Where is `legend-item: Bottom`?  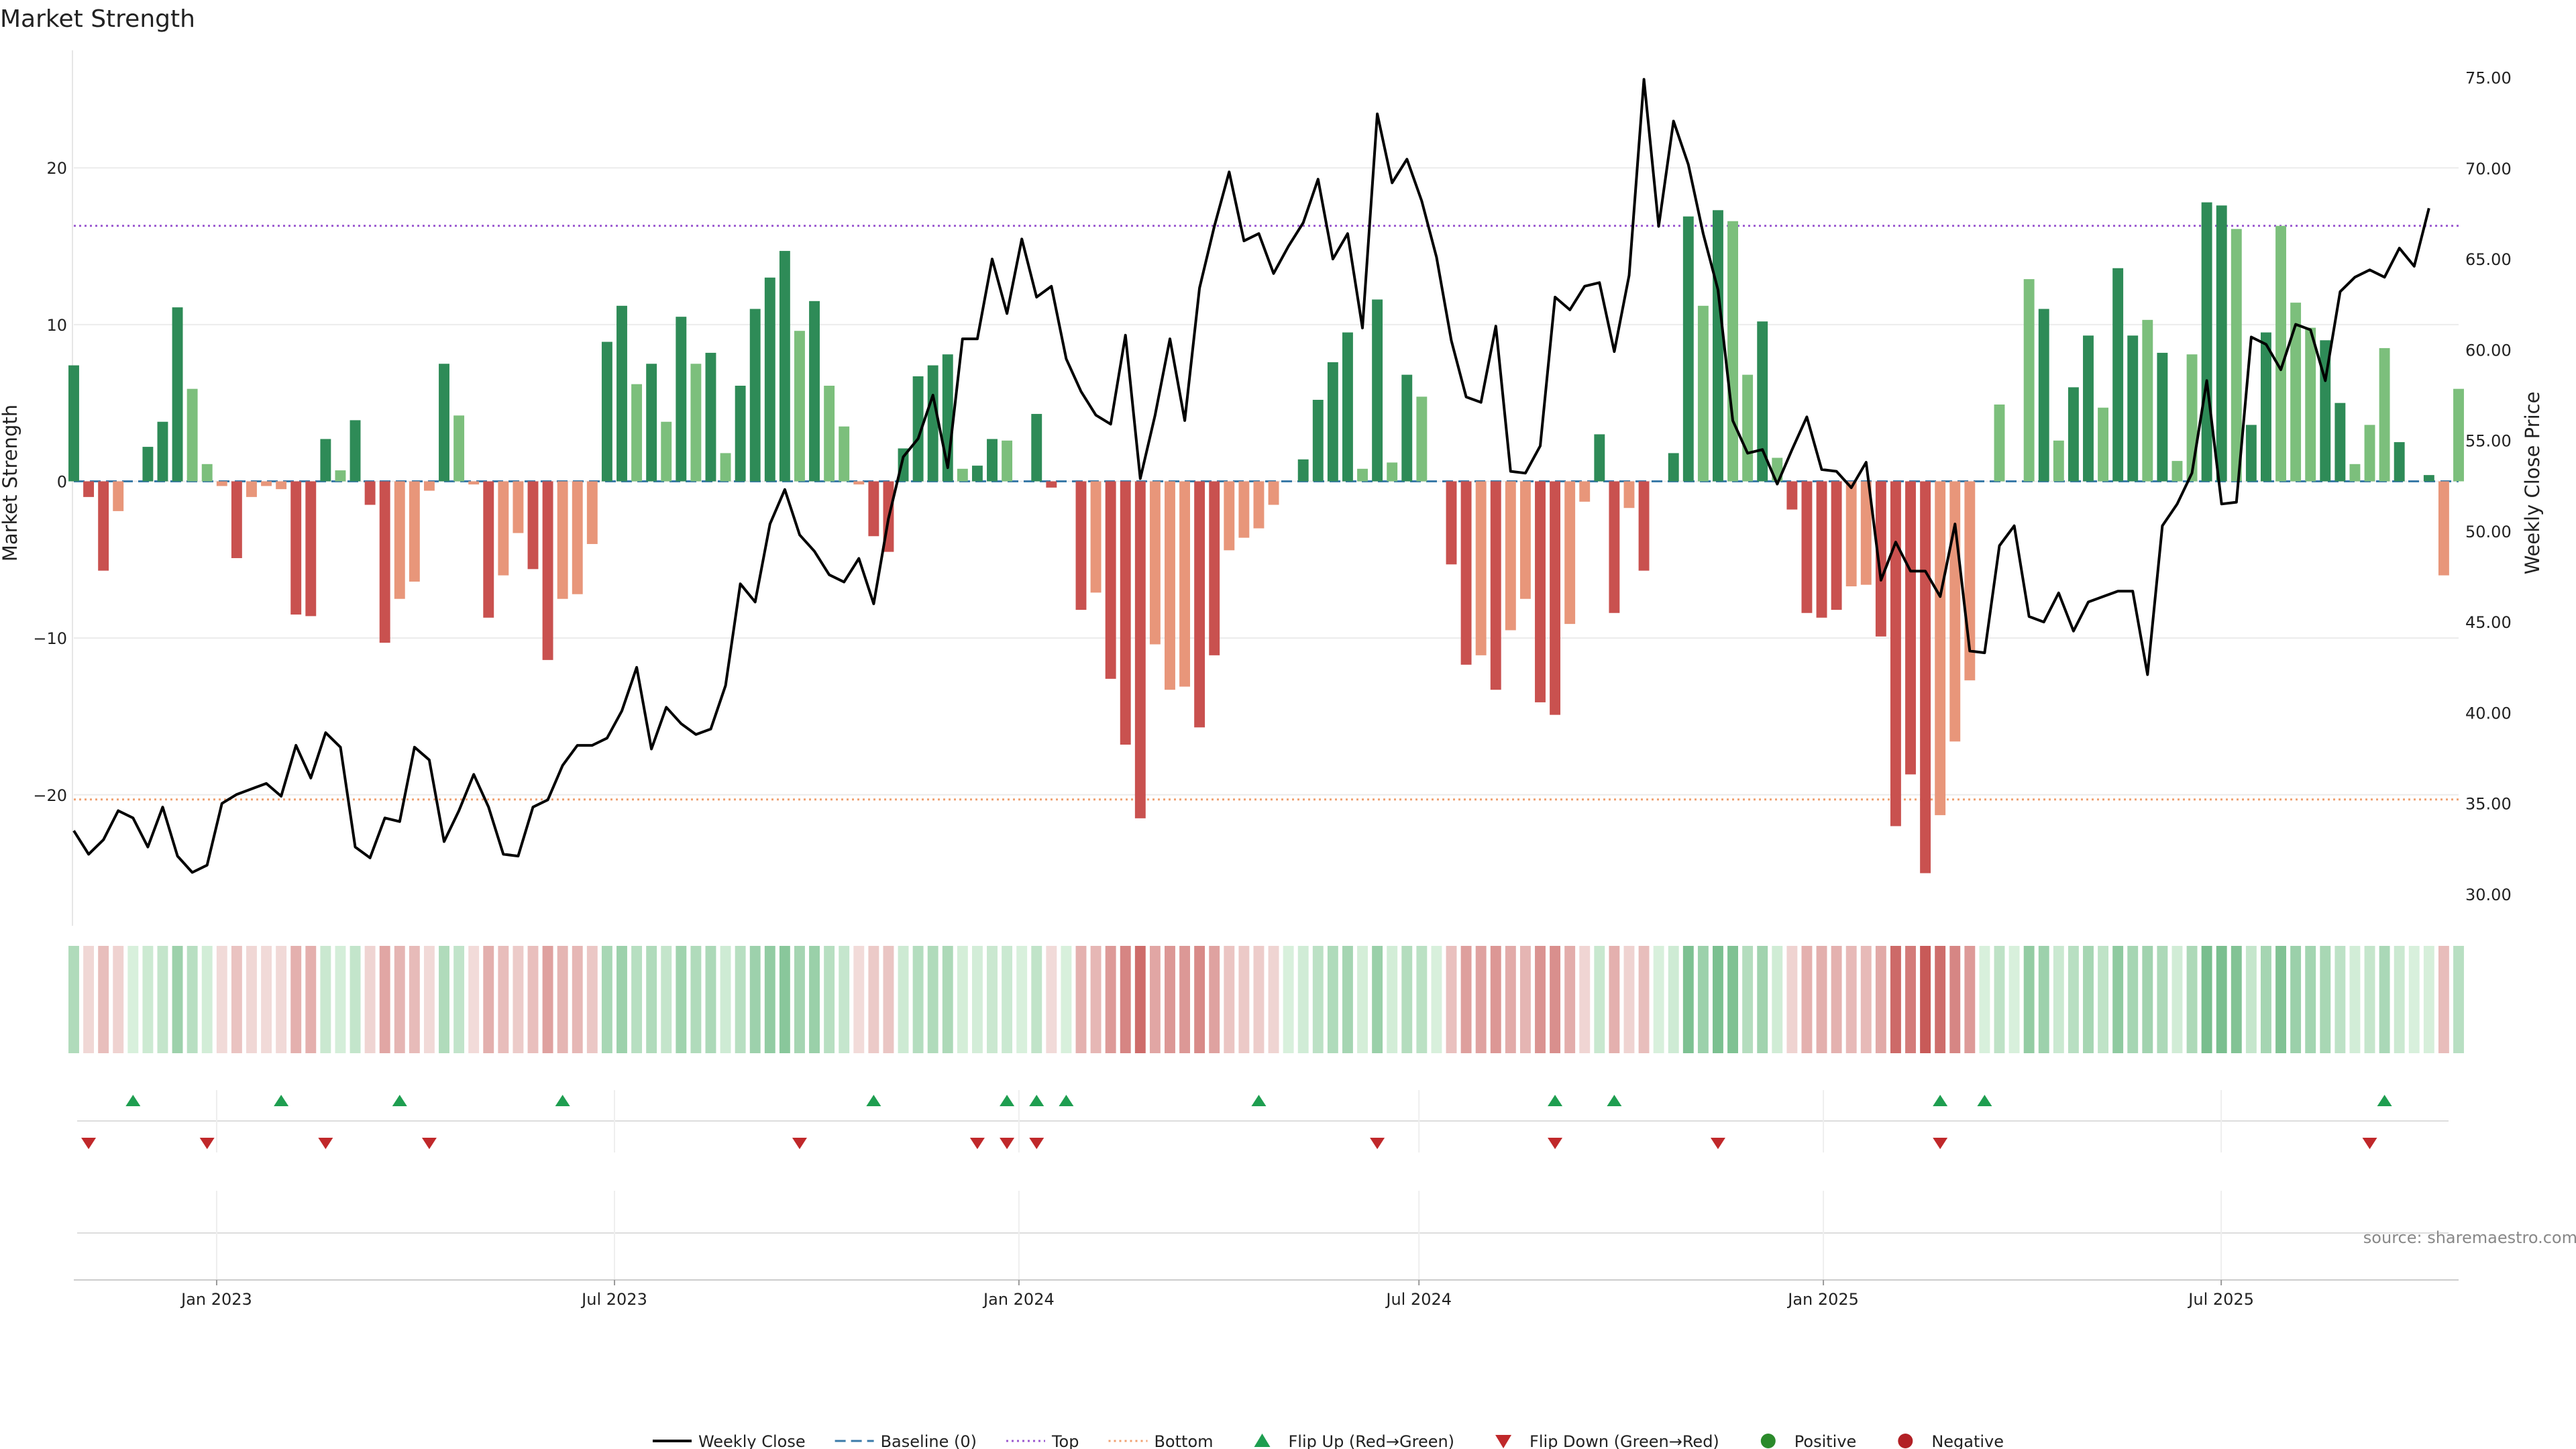
legend-item: Bottom is located at coordinates (1161, 1440).